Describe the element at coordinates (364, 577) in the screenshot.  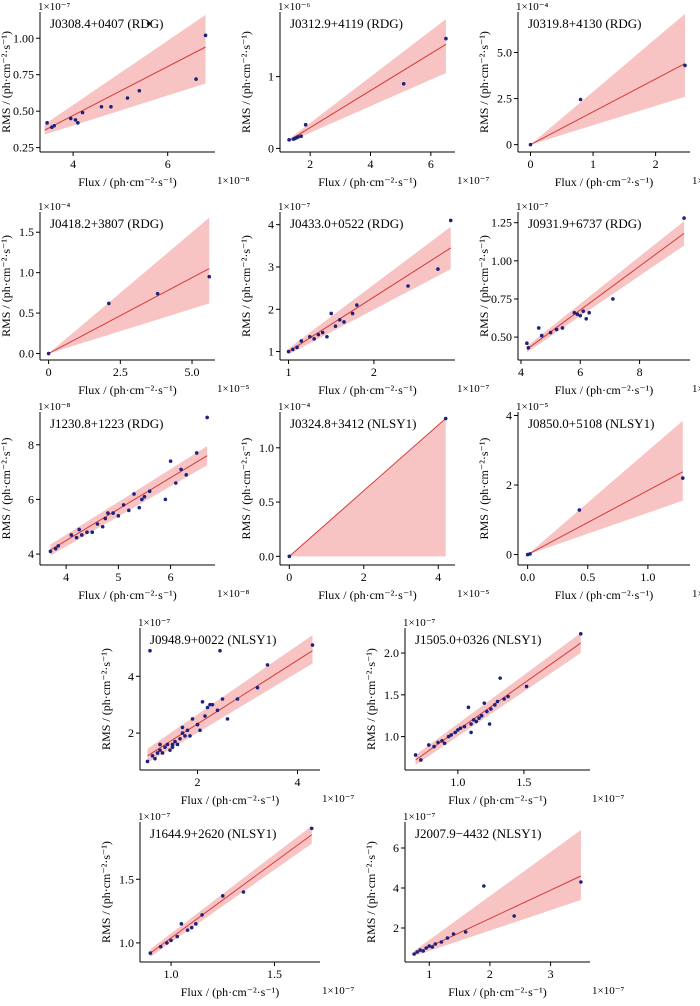
I see `x-tick-label: 2` at that location.